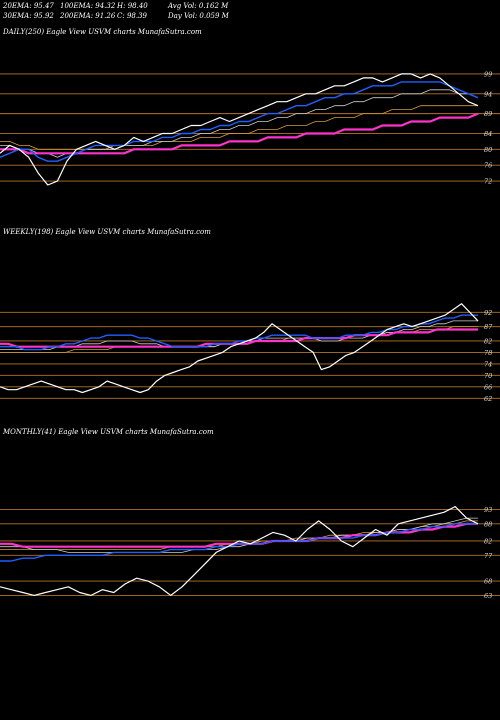 This screenshot has width=500, height=720. Describe the element at coordinates (239, 133) in the screenshot. I see `daily-ema-slow-line` at that location.